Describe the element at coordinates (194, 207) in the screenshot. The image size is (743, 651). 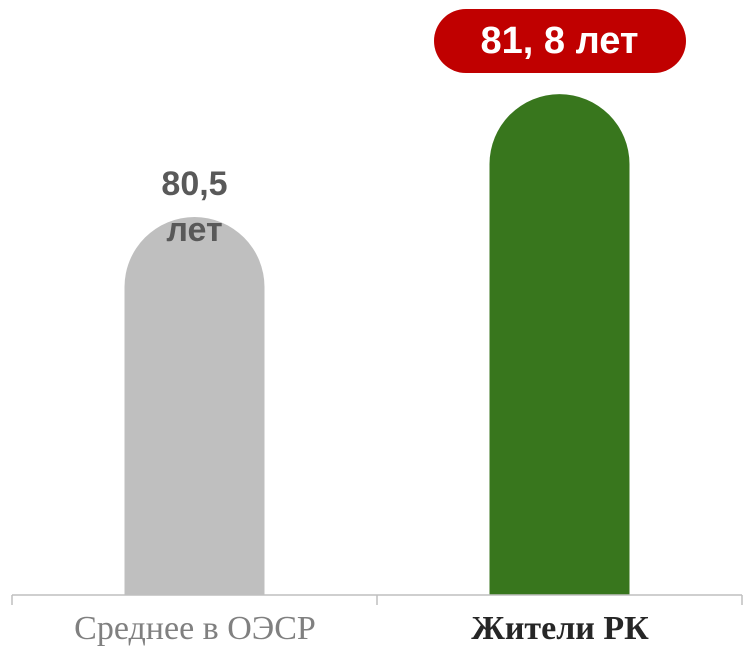
I see `value-label: 80,5 лет` at that location.